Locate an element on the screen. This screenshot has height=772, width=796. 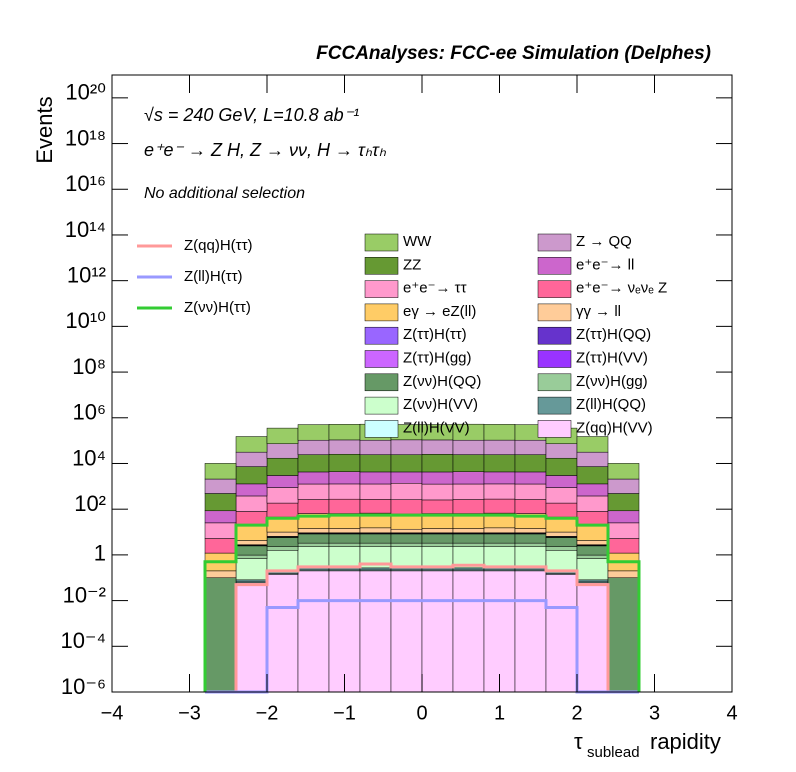
legend-label: γγ → ll is located at coordinates (598, 311).